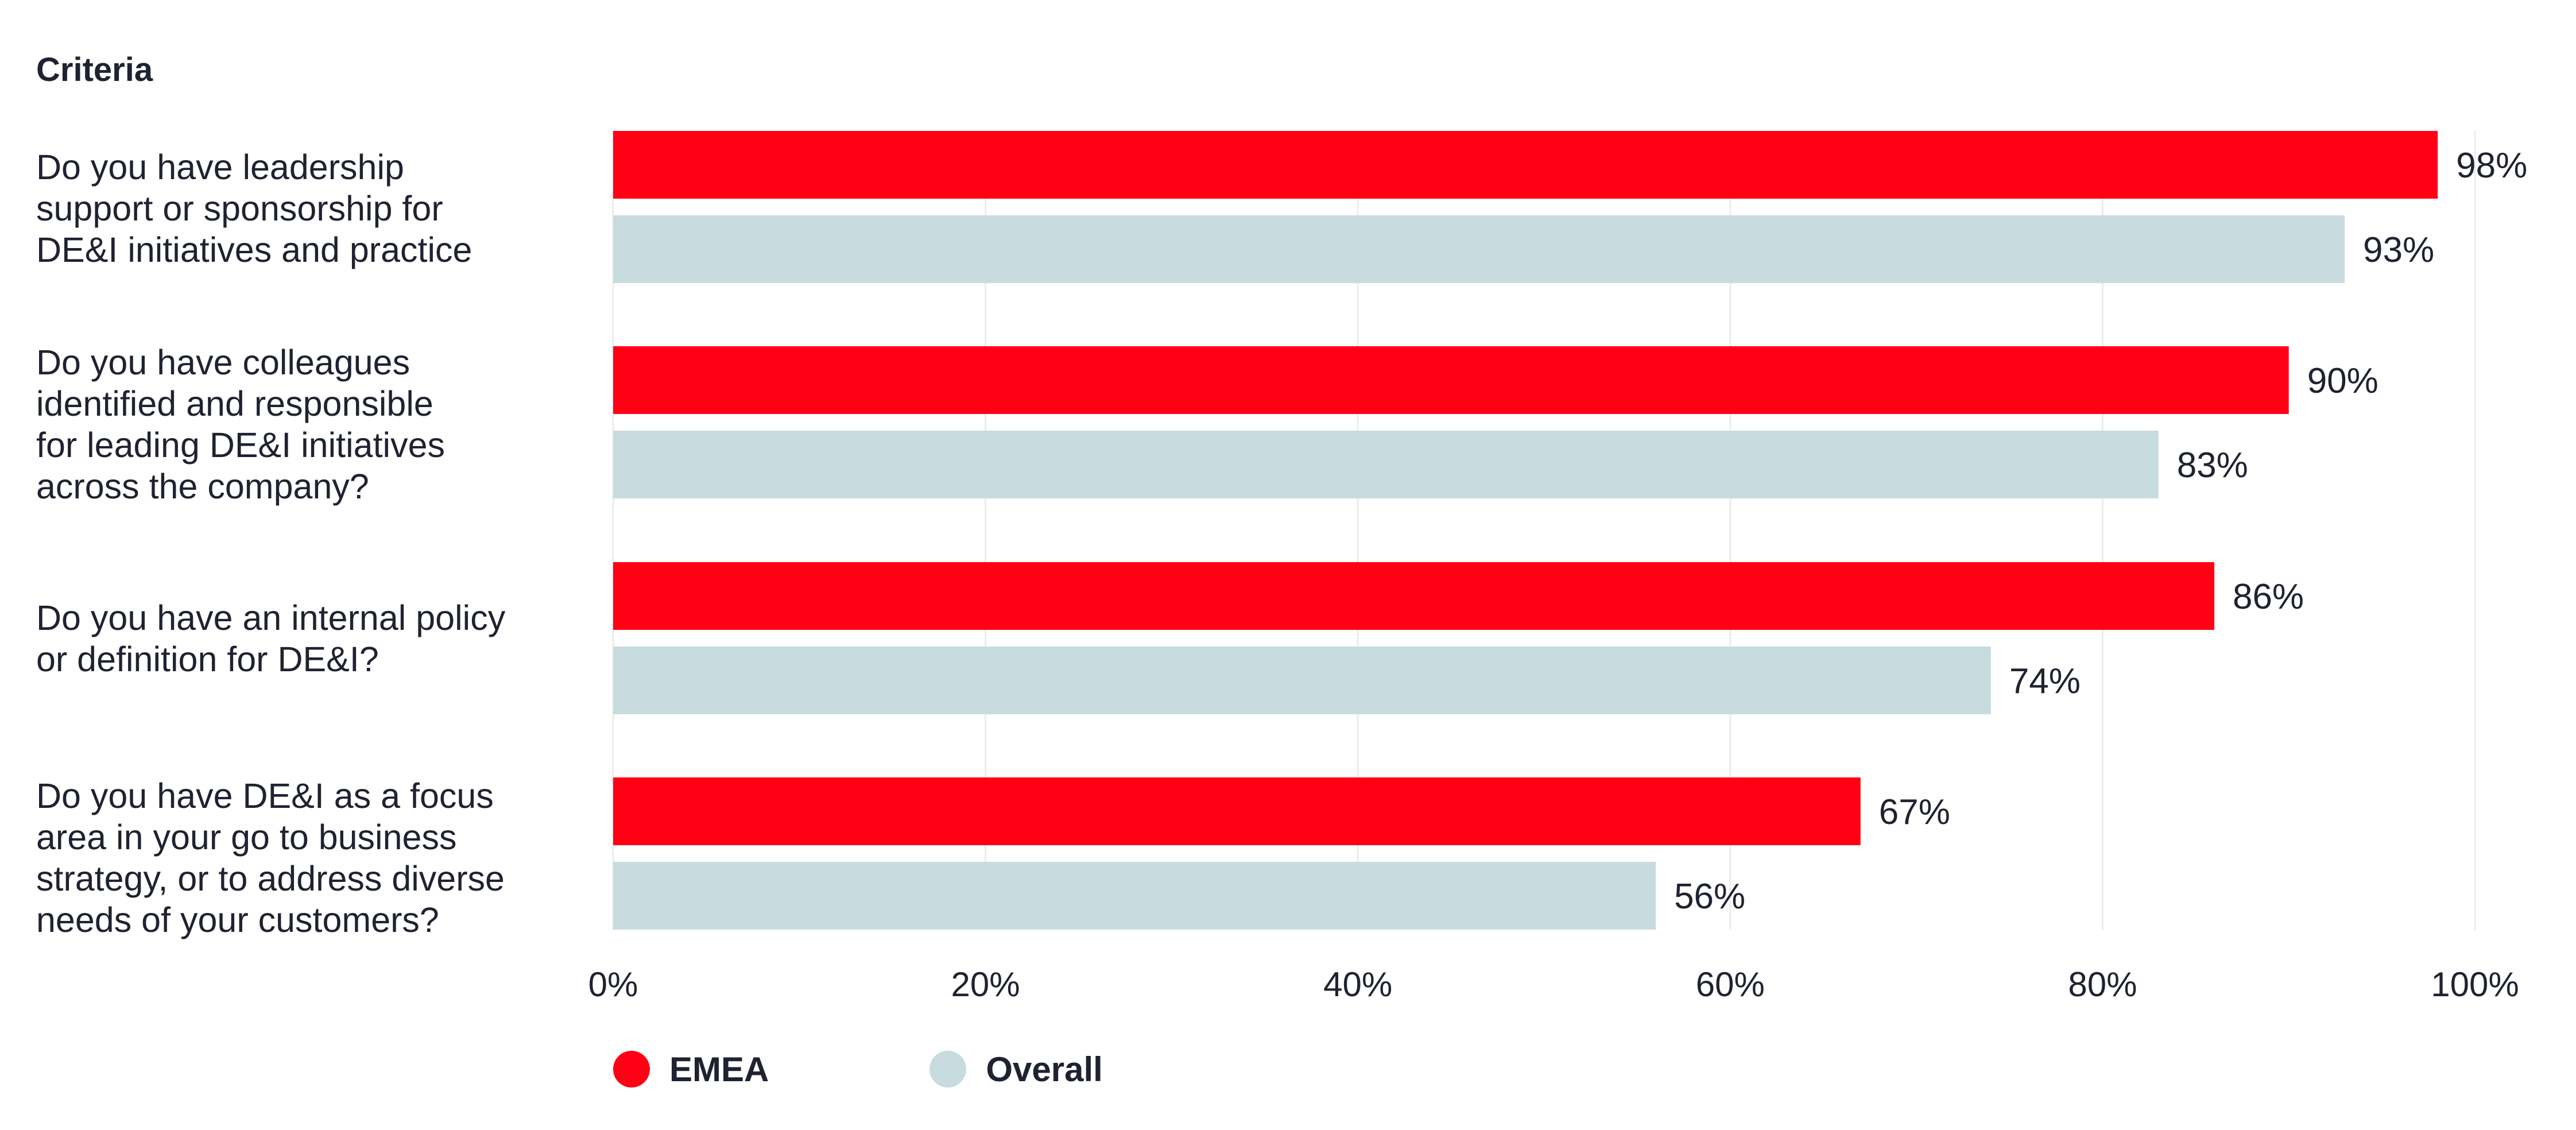 This screenshot has height=1130, width=2576. Describe the element at coordinates (986, 985) in the screenshot. I see `x-tick-label: 20%` at that location.